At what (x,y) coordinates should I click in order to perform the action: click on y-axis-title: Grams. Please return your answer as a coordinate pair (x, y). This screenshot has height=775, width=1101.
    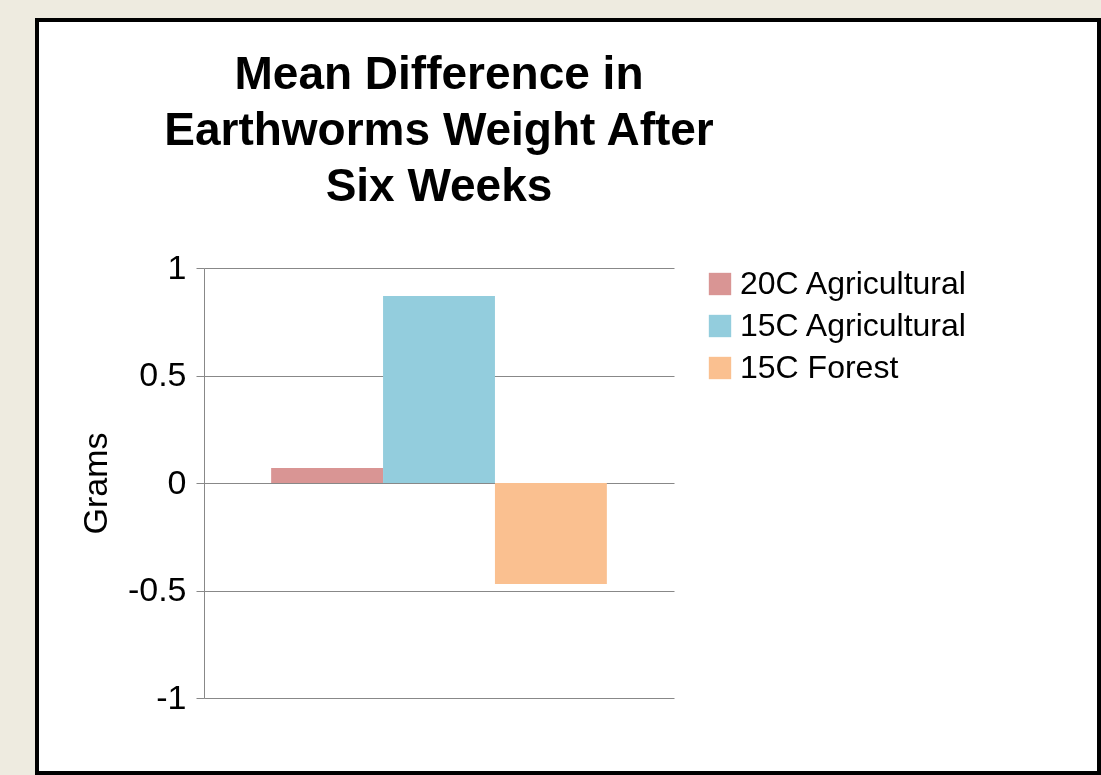
    Looking at the image, I should click on (94, 483).